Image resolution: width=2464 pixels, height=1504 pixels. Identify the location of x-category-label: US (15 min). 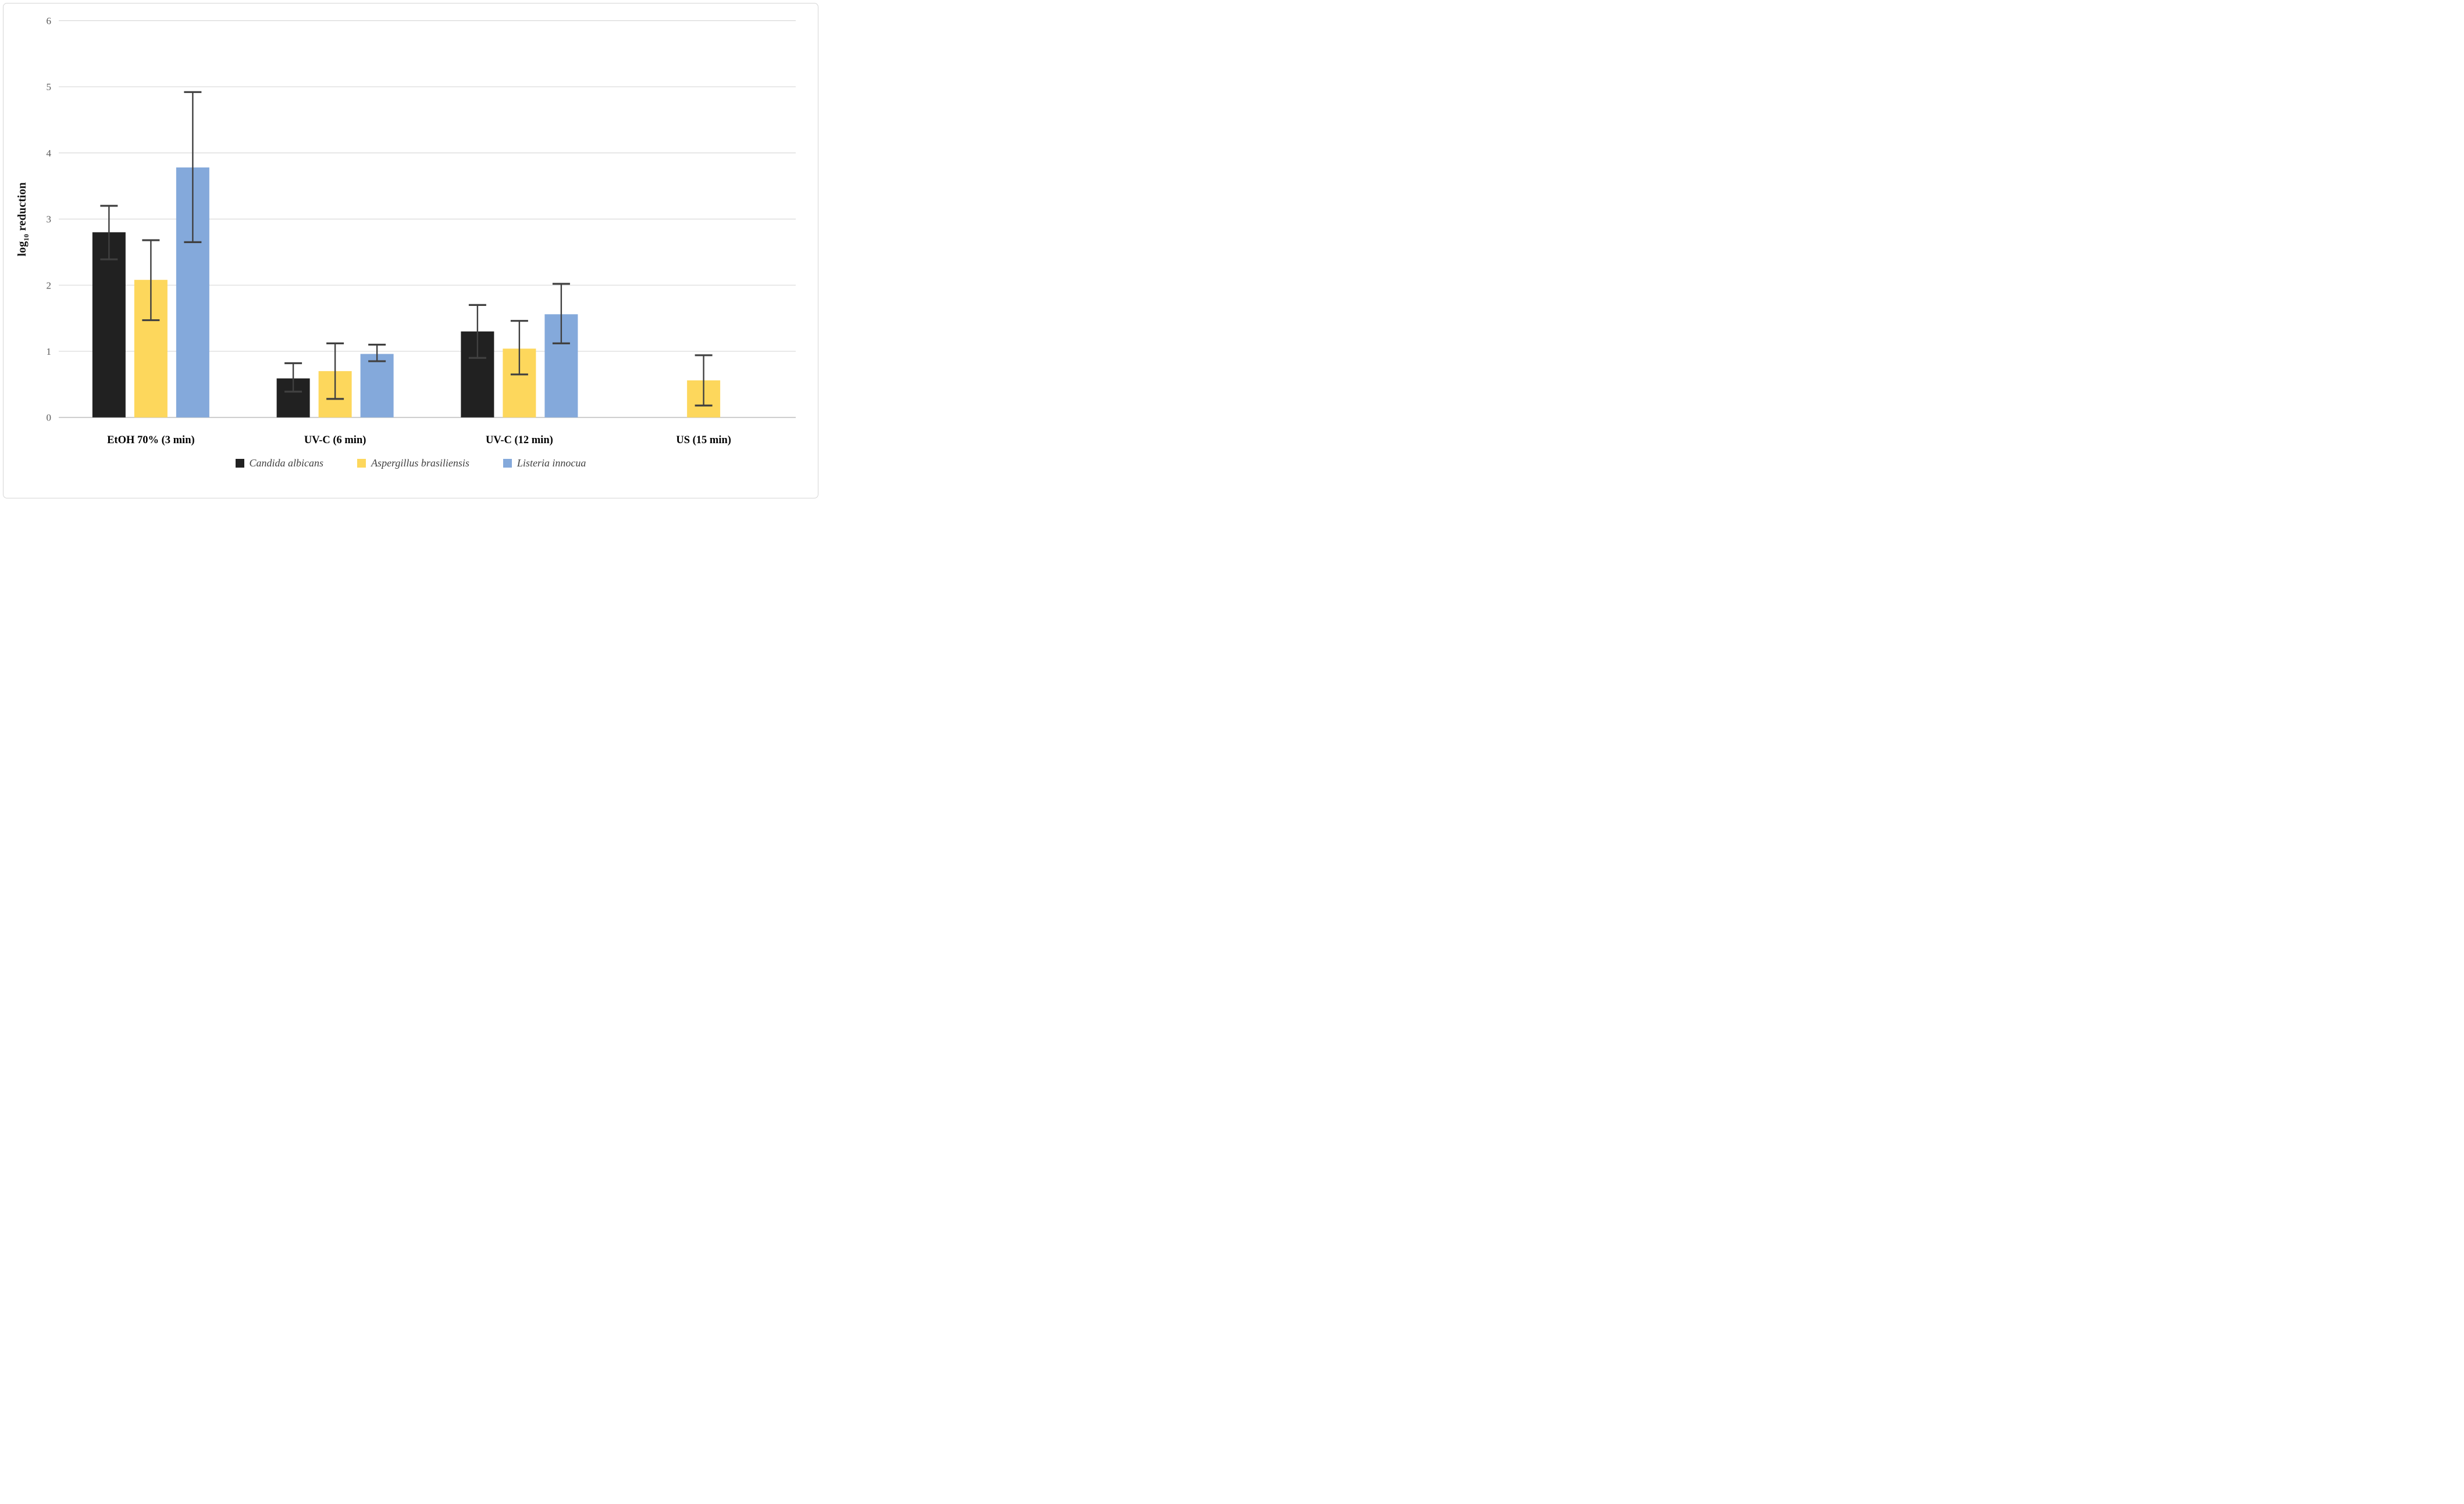
(703, 440).